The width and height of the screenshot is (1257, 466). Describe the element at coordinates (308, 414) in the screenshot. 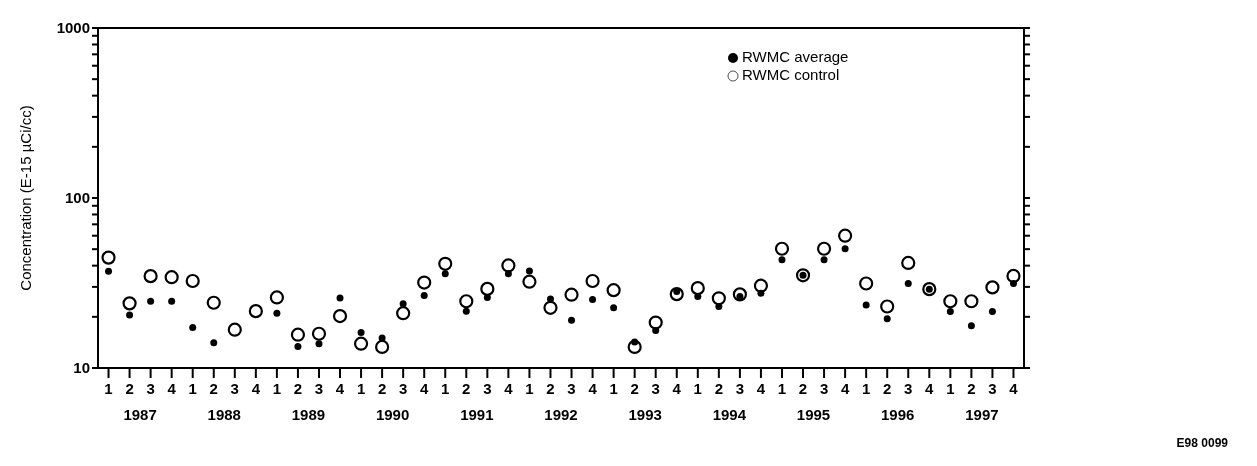

I see `text: 1989` at that location.